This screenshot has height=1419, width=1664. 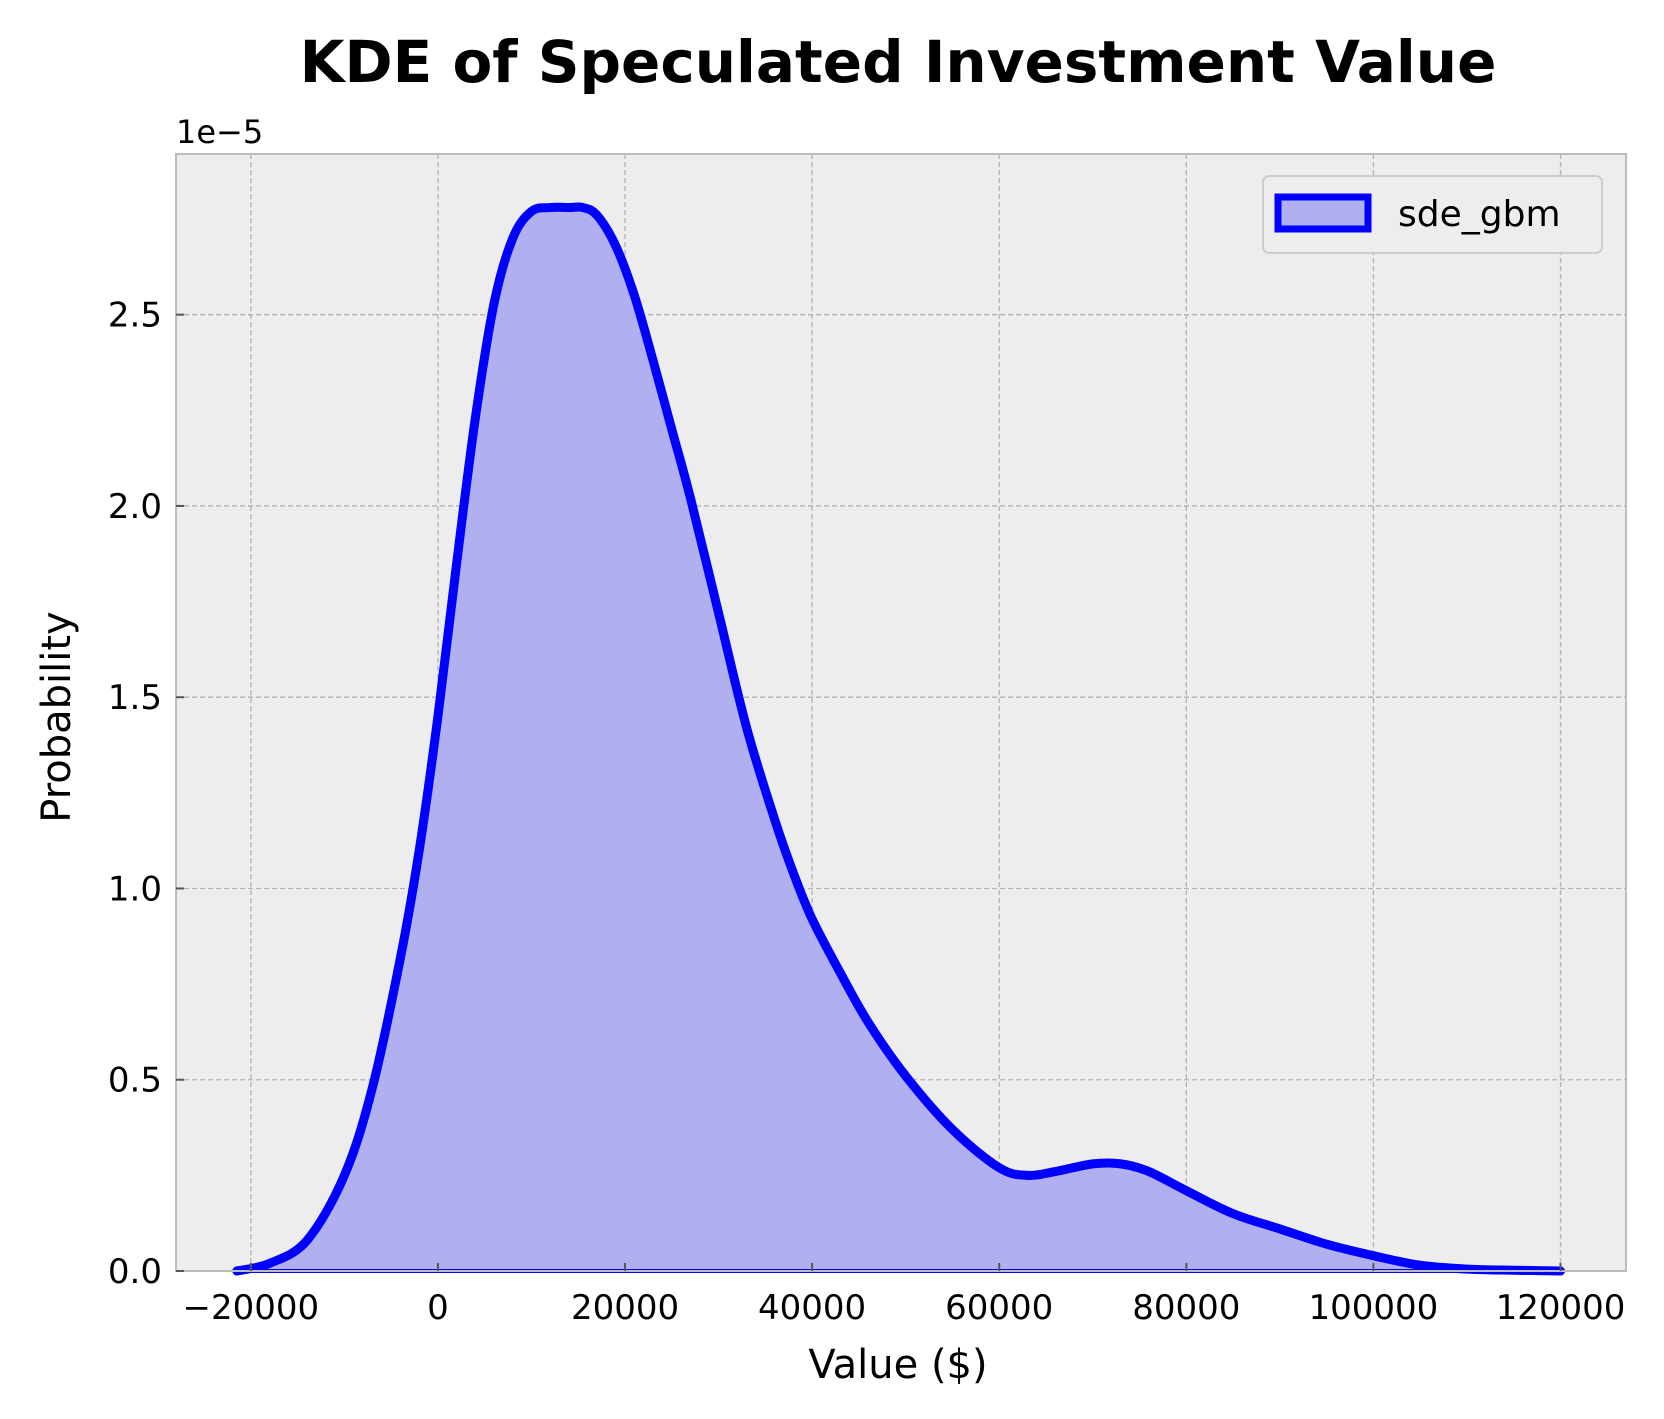 I want to click on x-tick-label: 0, so click(x=438, y=1308).